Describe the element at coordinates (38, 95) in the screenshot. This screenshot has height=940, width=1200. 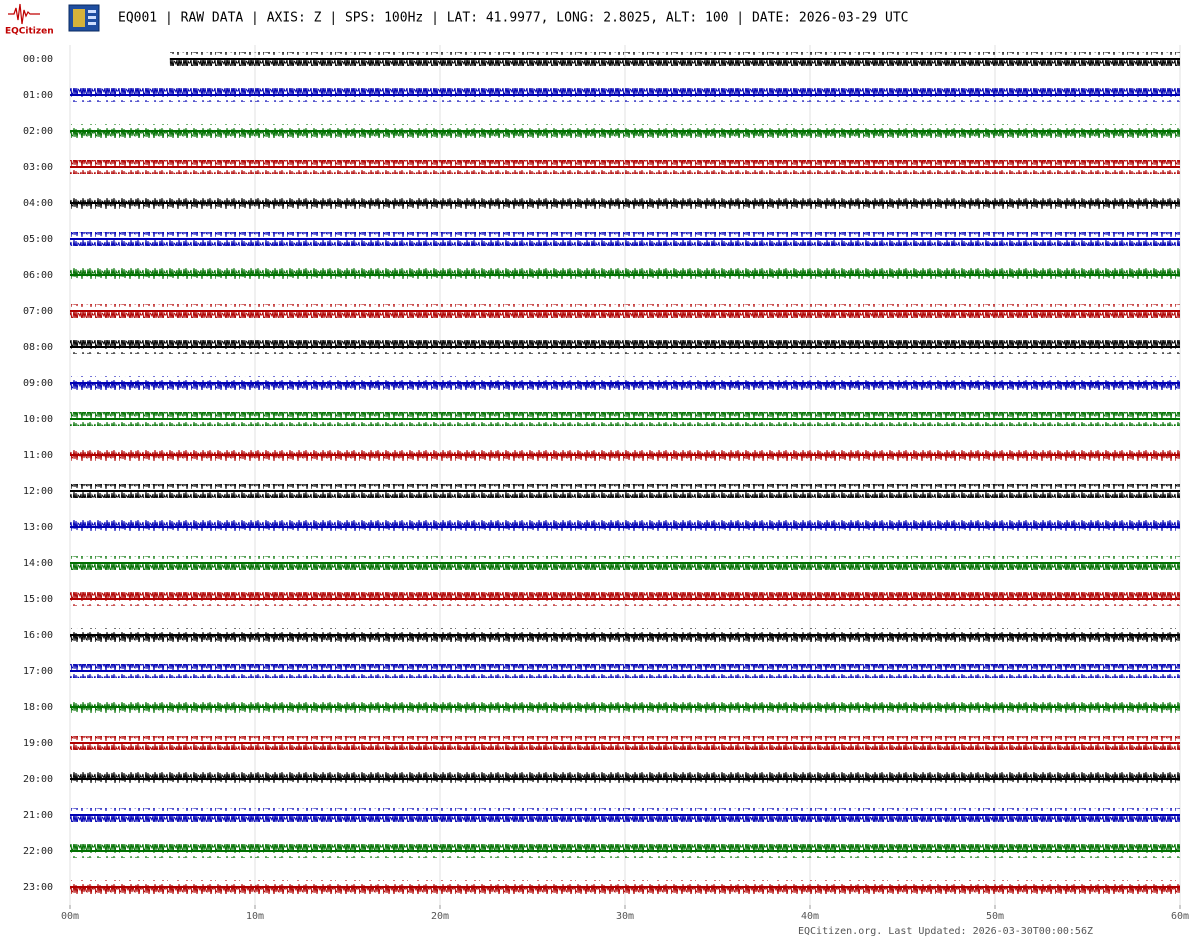
I see `hour-label: 01:00` at that location.